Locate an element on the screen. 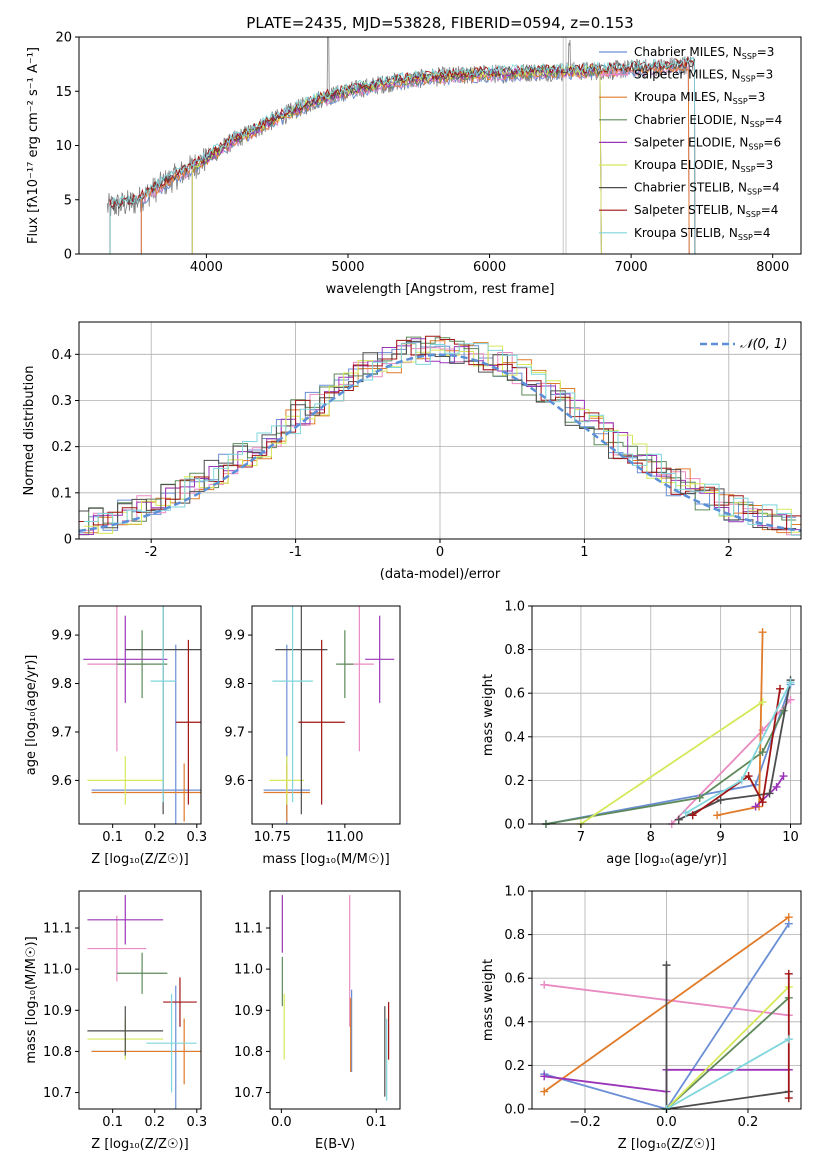 Image resolution: width=819 pixels, height=1170 pixels. x-tick-label: 5000 is located at coordinates (347, 267).